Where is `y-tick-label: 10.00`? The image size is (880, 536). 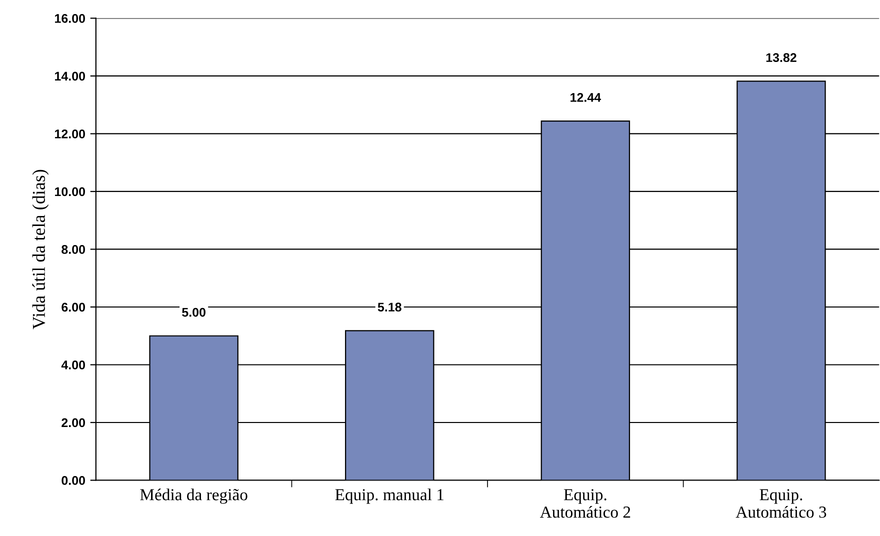 y-tick-label: 10.00 is located at coordinates (70, 191).